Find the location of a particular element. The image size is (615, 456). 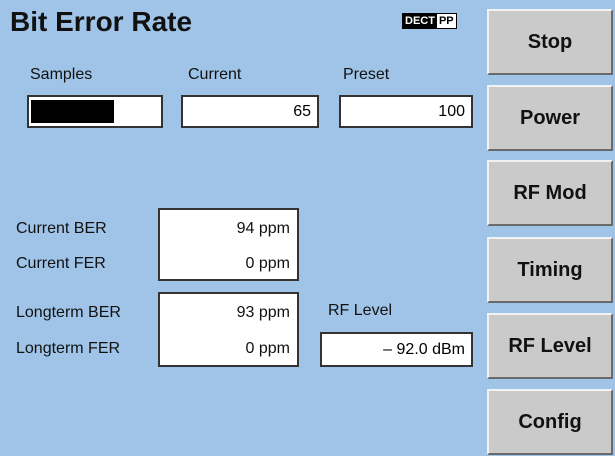

button: RF Mod is located at coordinates (550, 193).